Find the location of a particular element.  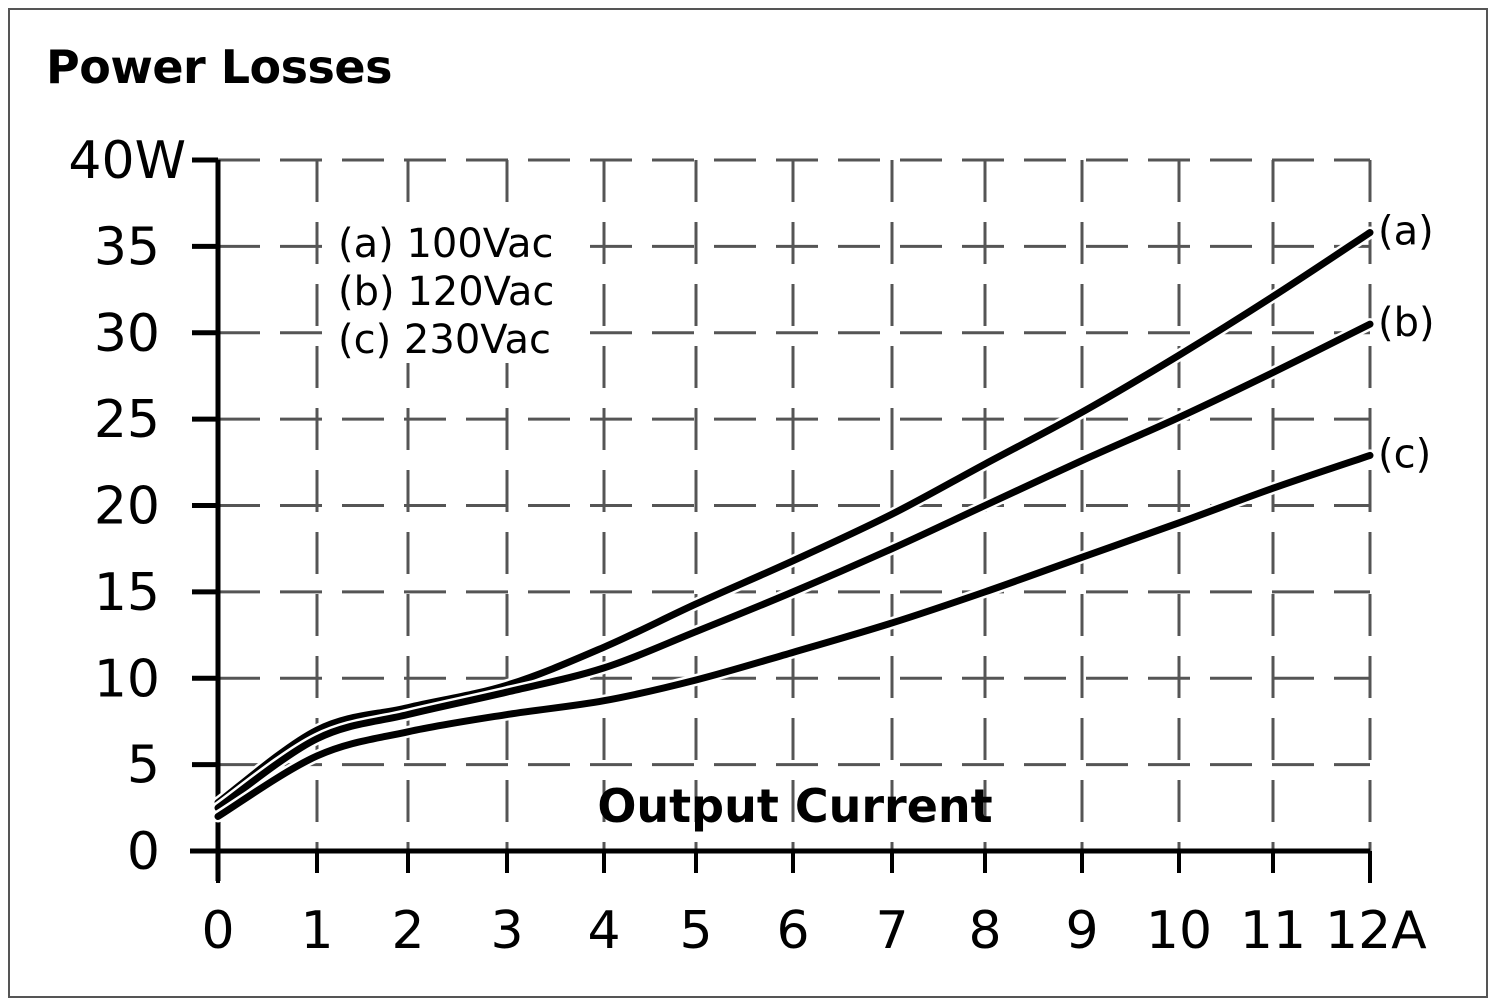

x-tick-label: 11 is located at coordinates (1273, 931).